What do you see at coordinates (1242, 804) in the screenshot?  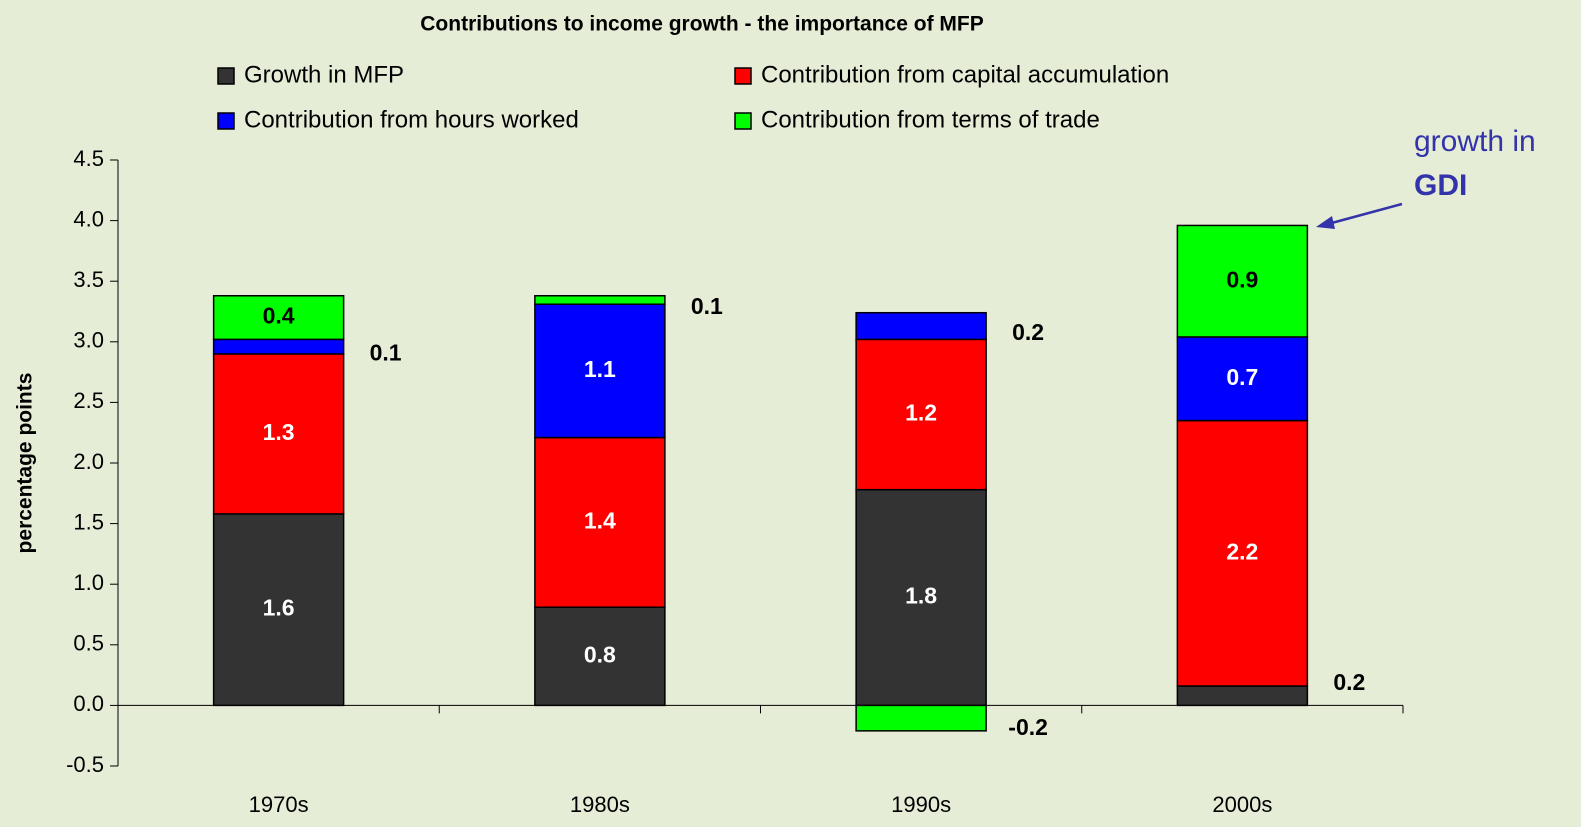 I see `x-tick-label: 2000s` at bounding box center [1242, 804].